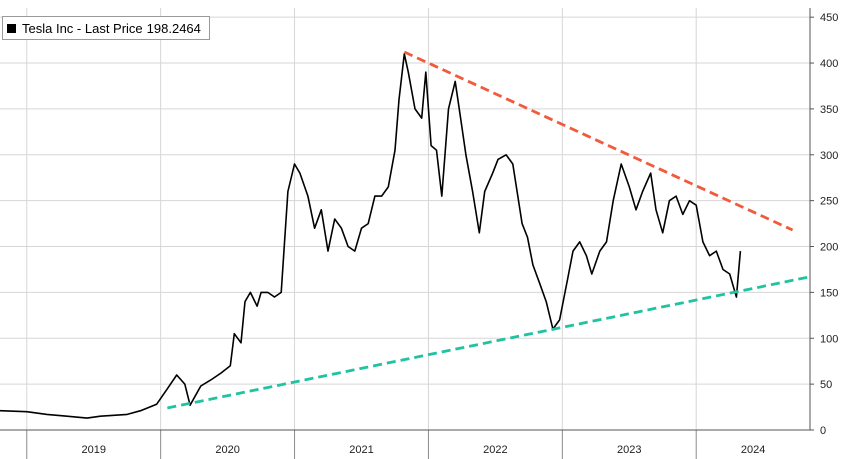 The image size is (848, 459). I want to click on legend: Tesla Inc - Last Price 198.2464, so click(106, 28).